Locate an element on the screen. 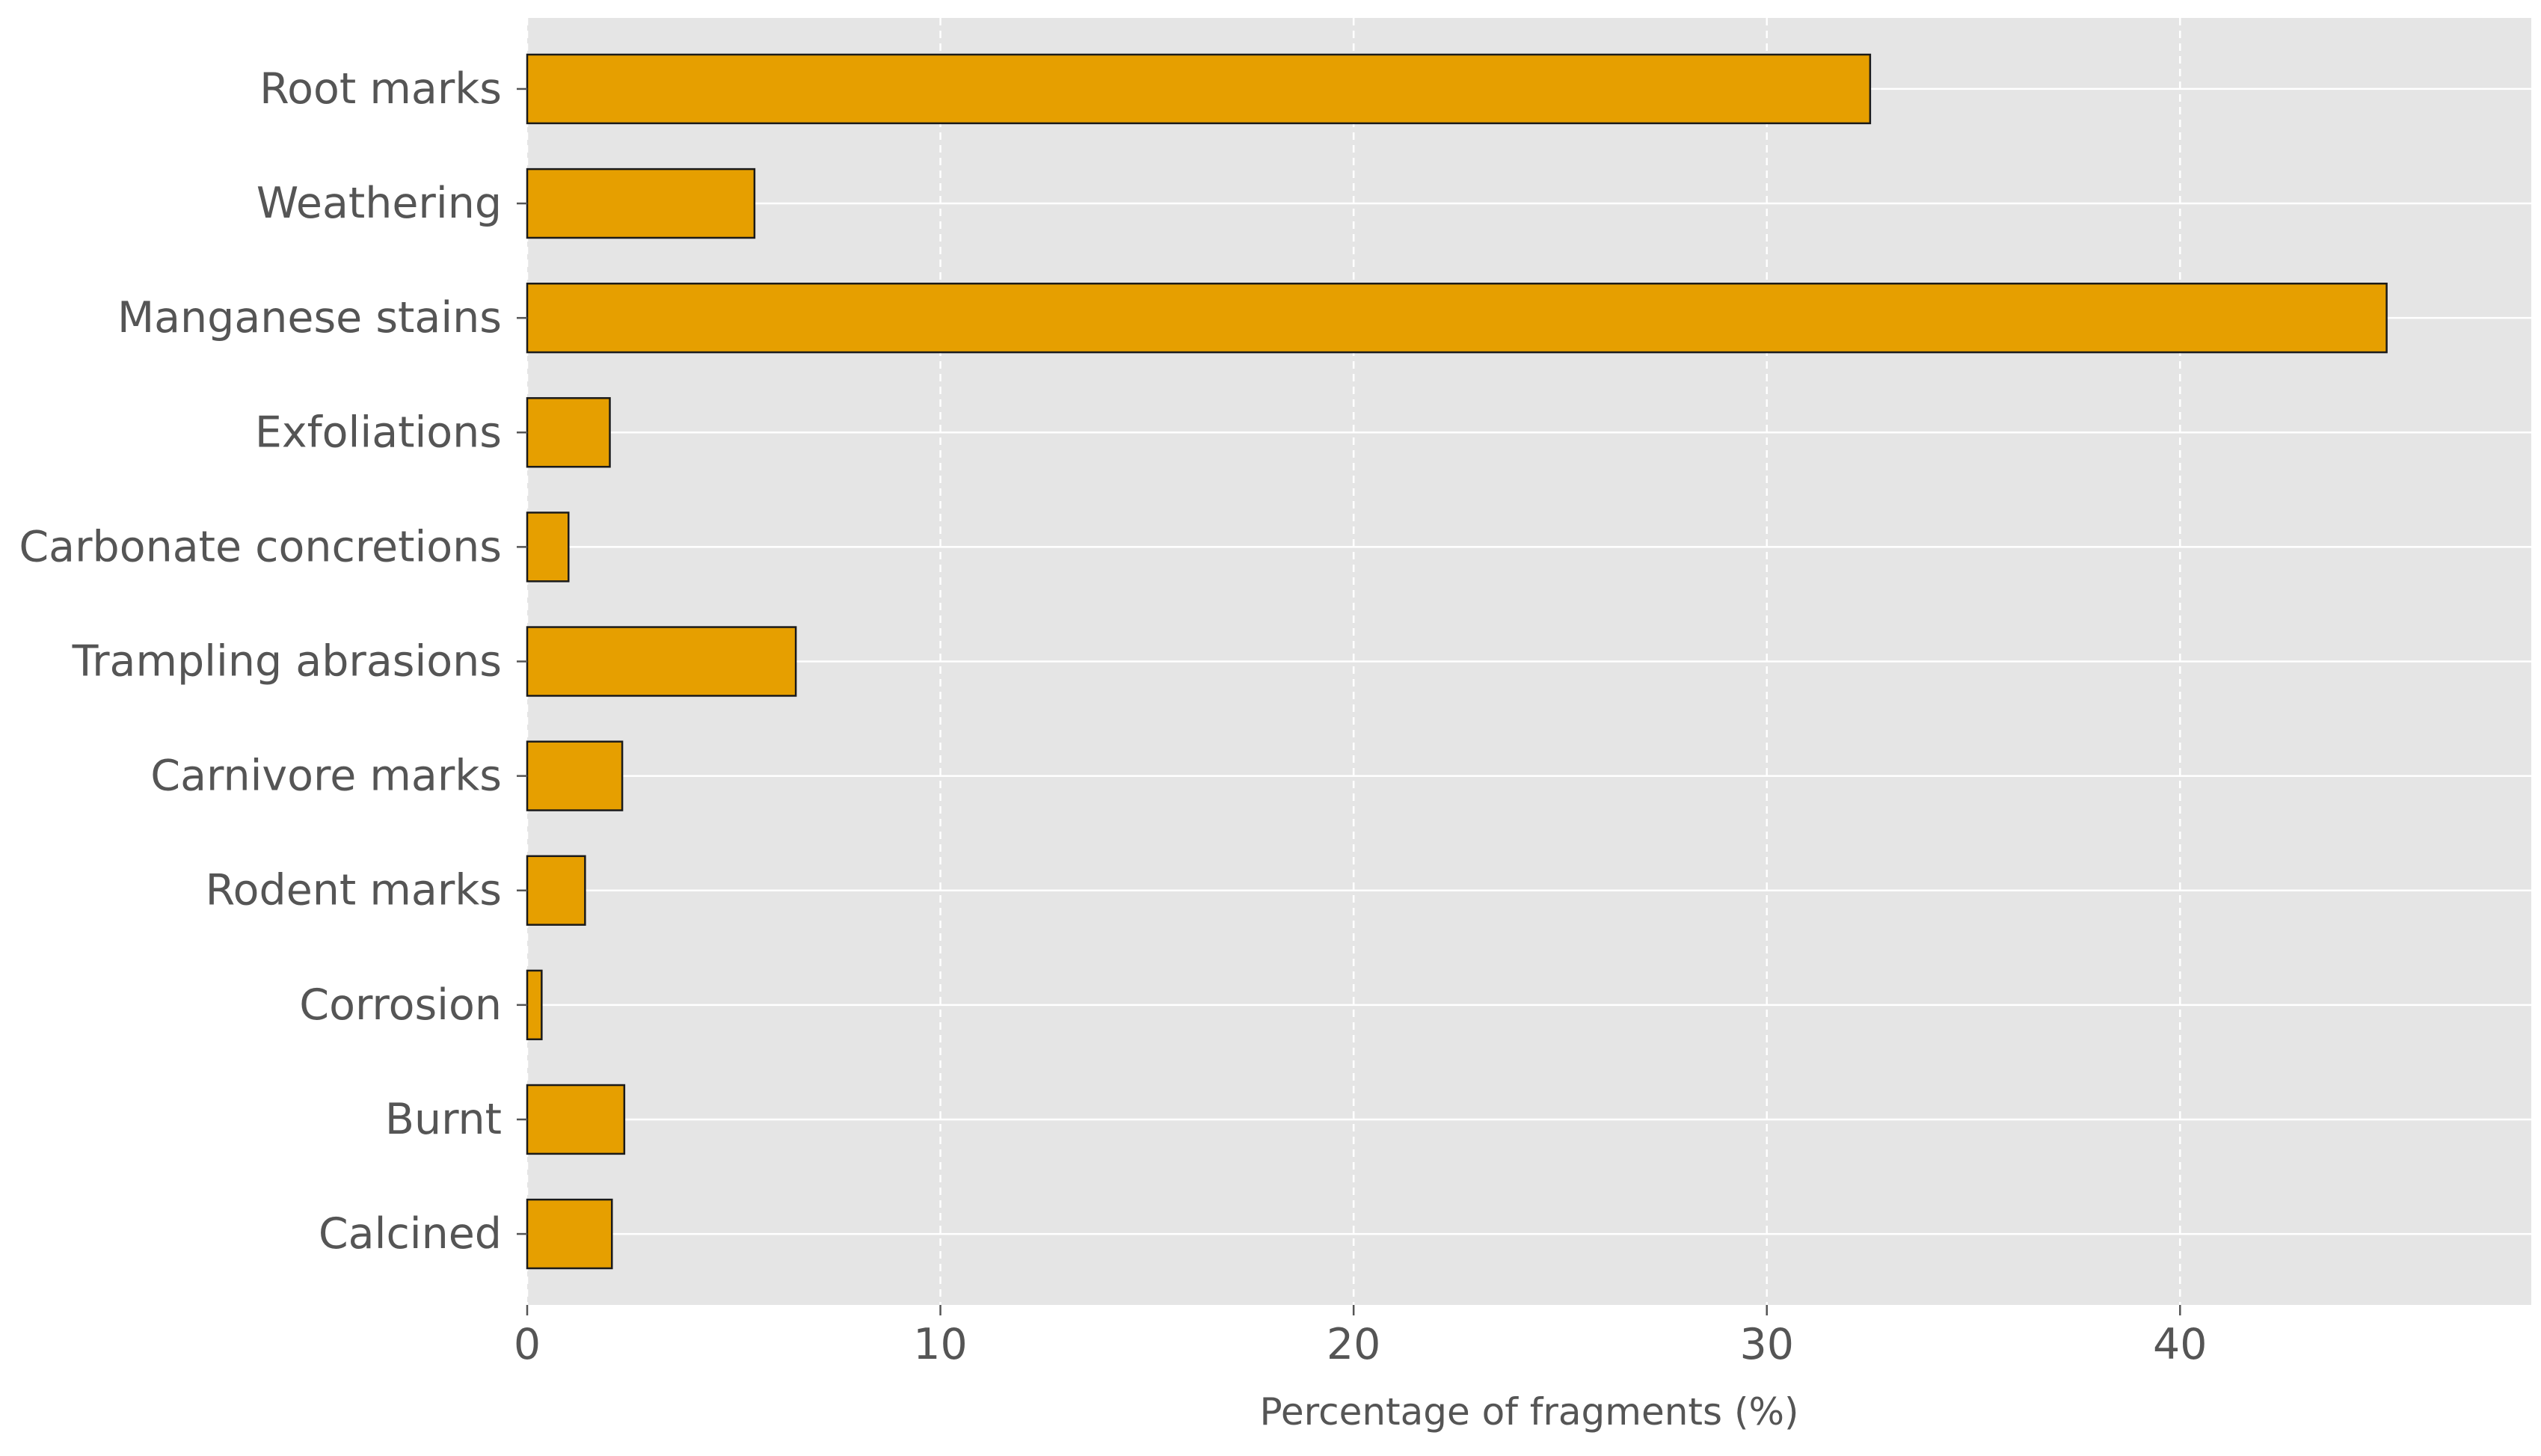 This screenshot has height=1456, width=2541. x-axis-label: Percentage of fragments (%) is located at coordinates (1528, 1412).